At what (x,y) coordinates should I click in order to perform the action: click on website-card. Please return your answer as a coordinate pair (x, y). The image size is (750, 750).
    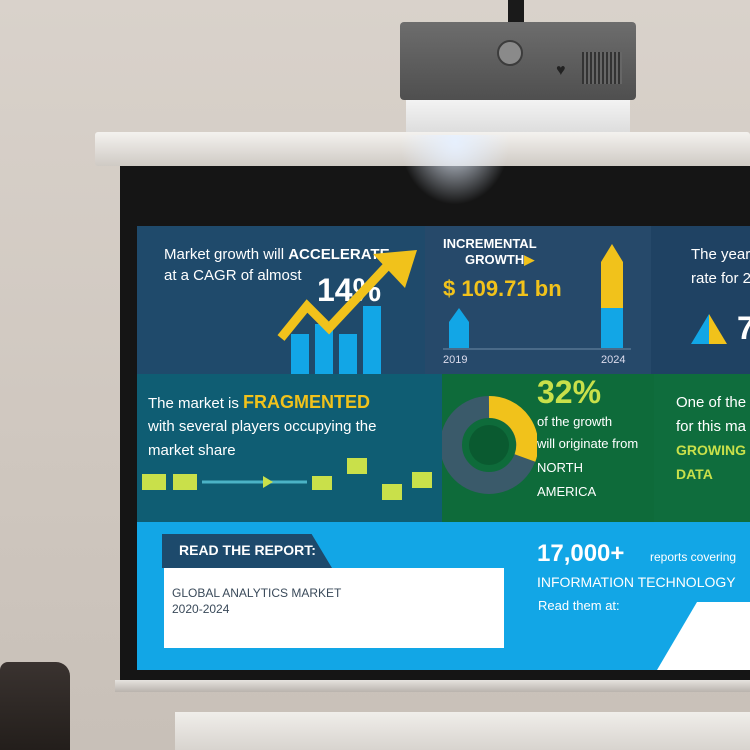
    Looking at the image, I should click on (703, 636).